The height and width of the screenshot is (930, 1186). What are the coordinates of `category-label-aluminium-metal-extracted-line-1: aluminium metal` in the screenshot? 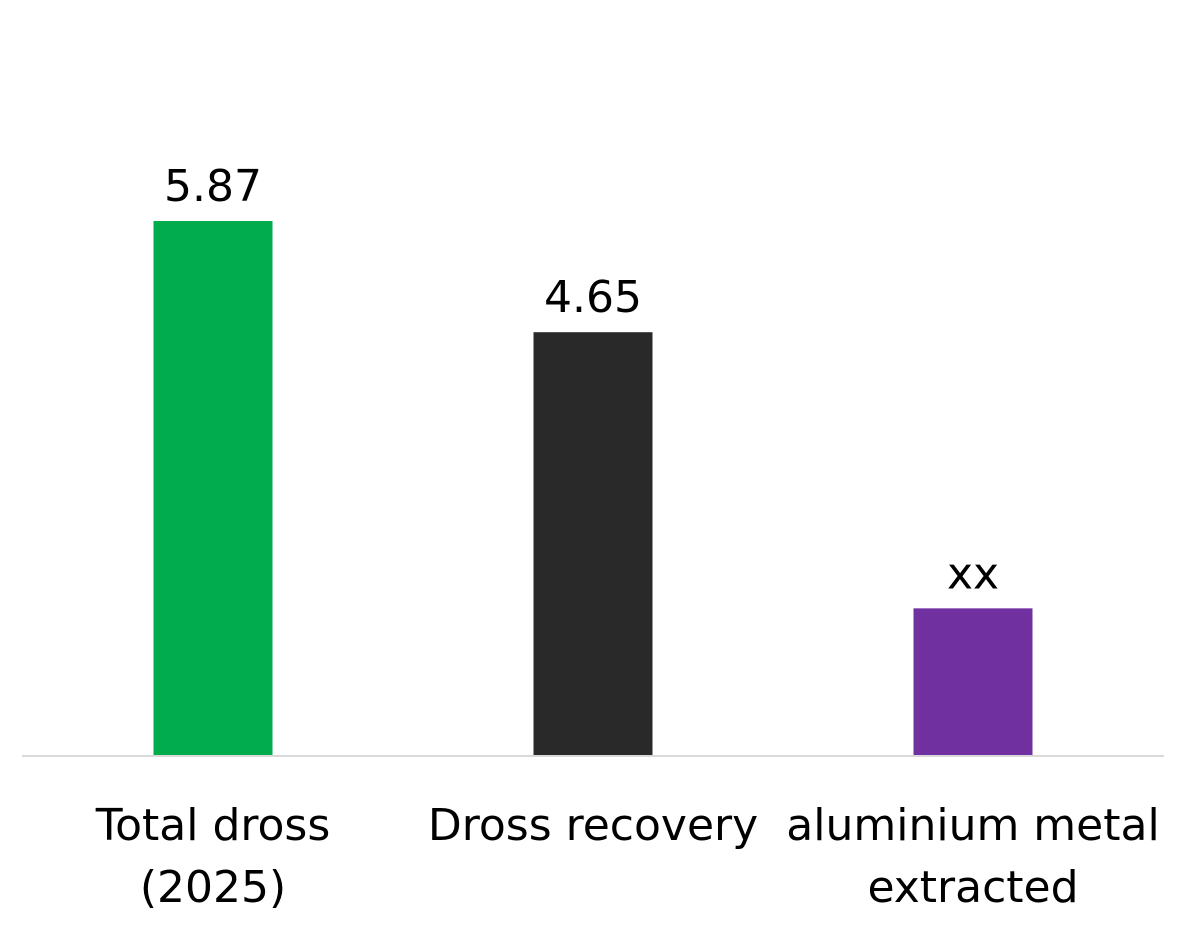 It's located at (972, 825).